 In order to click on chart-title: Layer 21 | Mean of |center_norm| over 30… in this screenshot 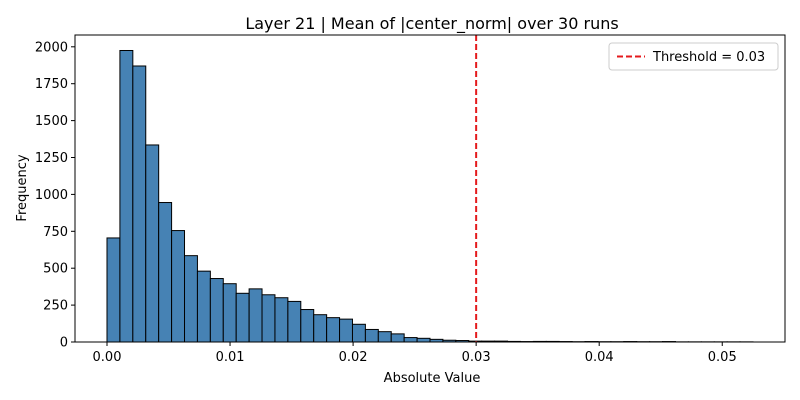, I will do `click(431, 24)`.